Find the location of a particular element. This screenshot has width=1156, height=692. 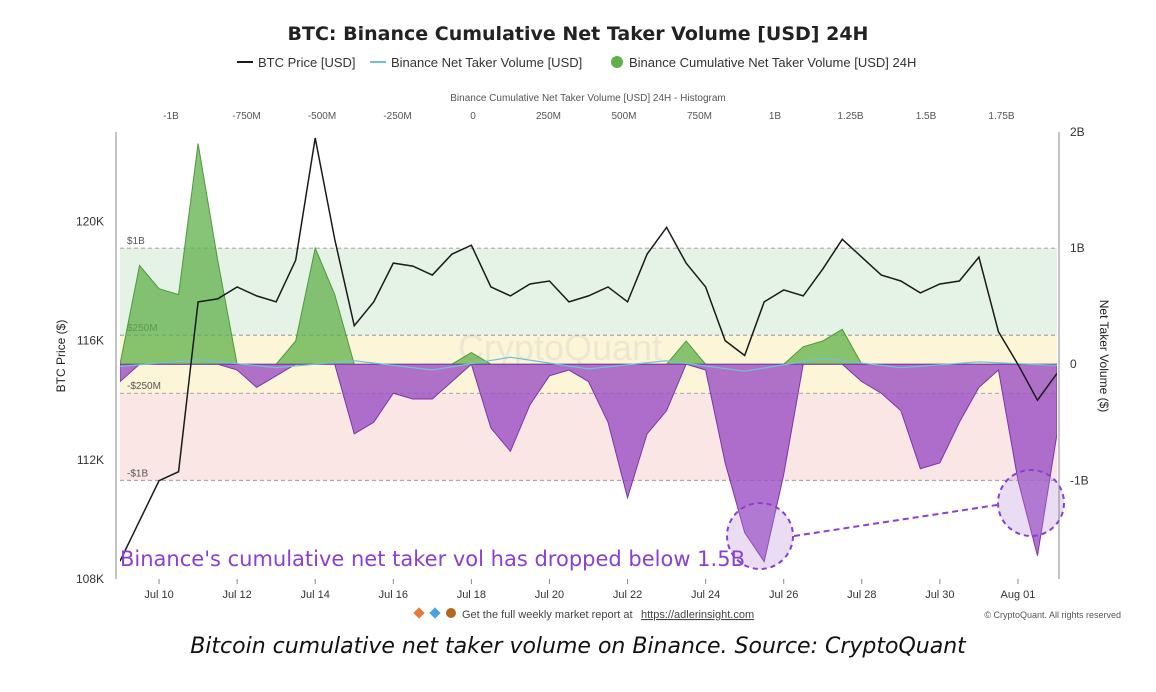

x-tick-label: Jul 24 is located at coordinates (705, 595).